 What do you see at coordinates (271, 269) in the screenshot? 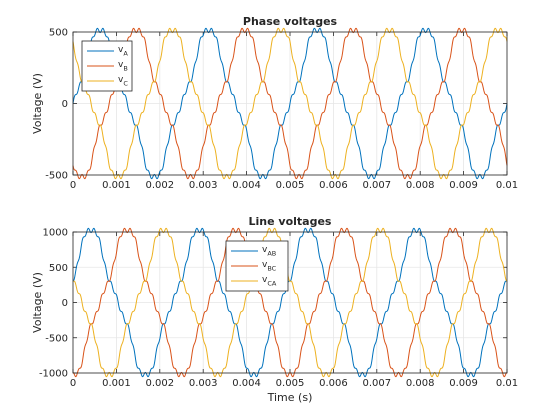
I see `legend-label-subscript: BC` at bounding box center [271, 269].